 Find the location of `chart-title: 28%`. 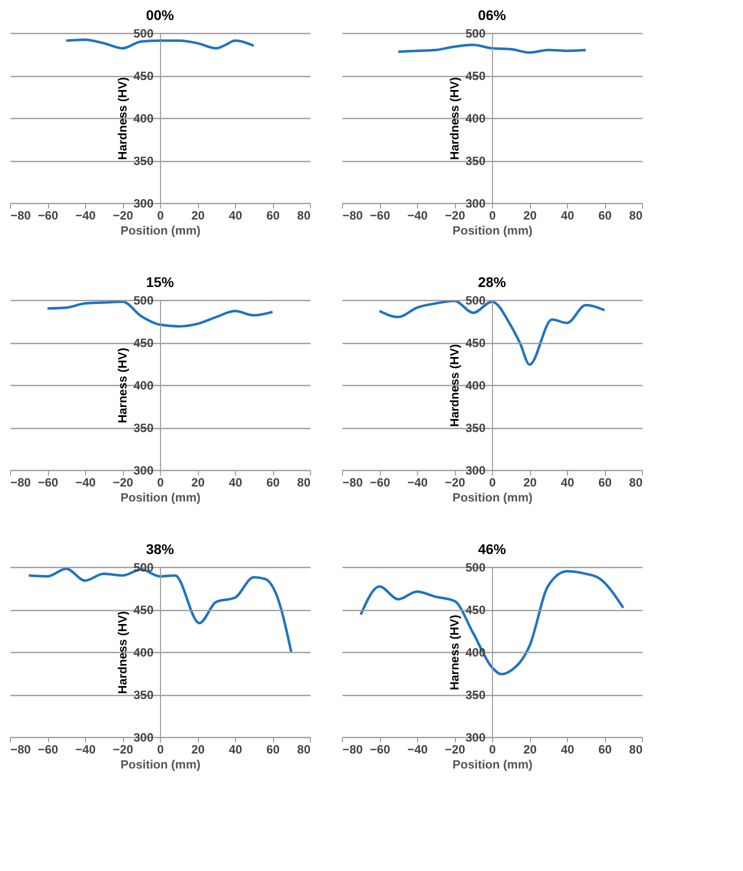

chart-title: 28% is located at coordinates (492, 282).